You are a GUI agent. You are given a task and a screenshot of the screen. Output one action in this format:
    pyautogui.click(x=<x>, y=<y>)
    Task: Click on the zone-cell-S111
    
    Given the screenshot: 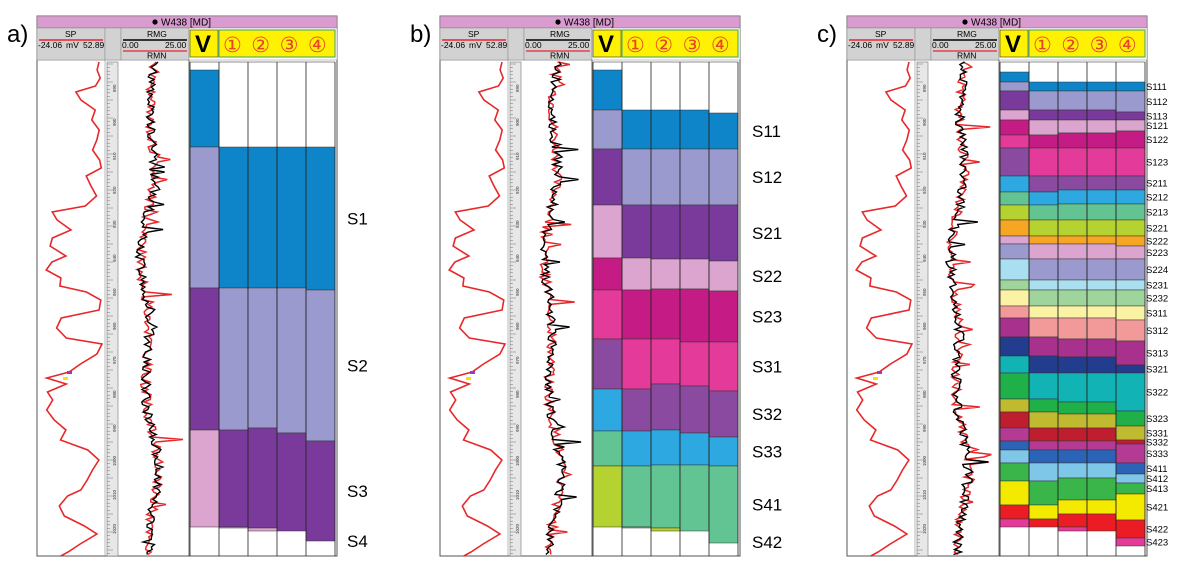 What is the action you would take?
    pyautogui.click(x=1043, y=86)
    